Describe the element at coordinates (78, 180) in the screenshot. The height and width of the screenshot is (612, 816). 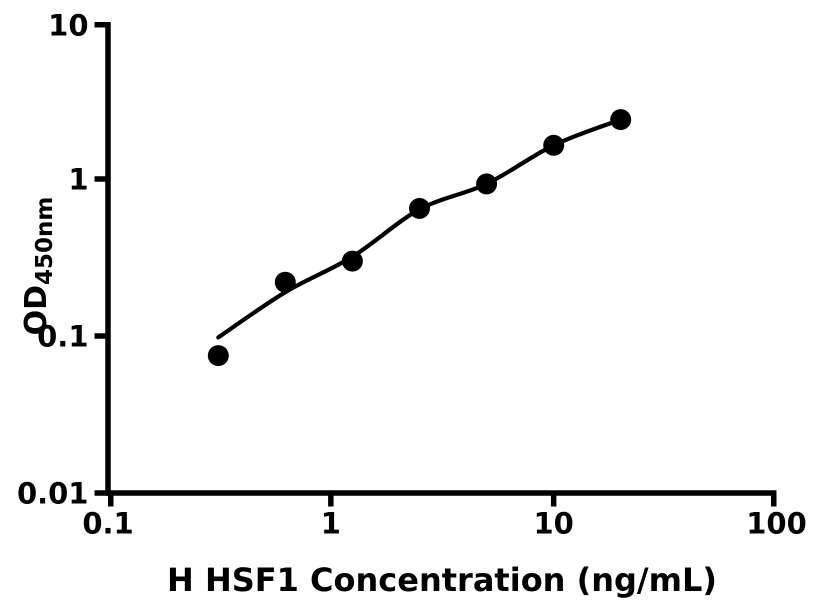
I see `y-tick-label: 1` at that location.